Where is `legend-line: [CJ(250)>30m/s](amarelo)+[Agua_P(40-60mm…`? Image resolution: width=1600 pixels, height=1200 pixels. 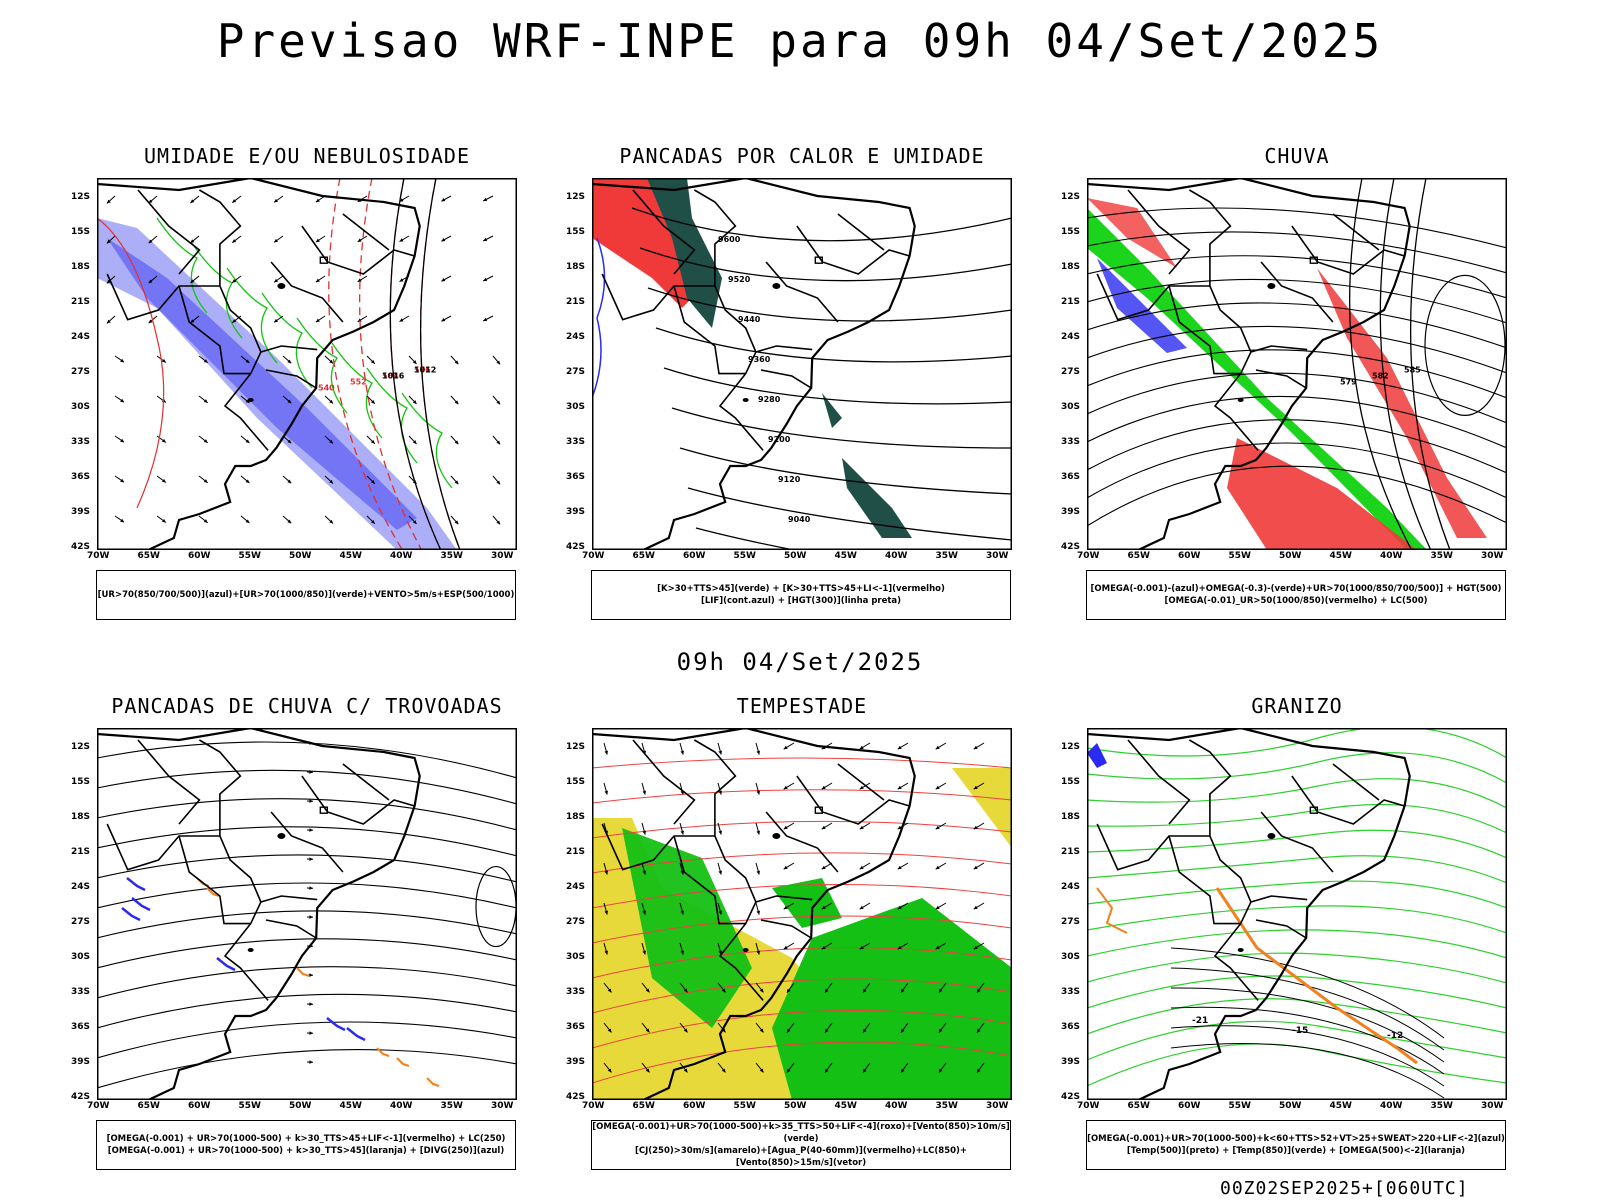 legend-line: [CJ(250)>30m/s](amarelo)+[Agua_P(40-60mm… is located at coordinates (801, 1157).